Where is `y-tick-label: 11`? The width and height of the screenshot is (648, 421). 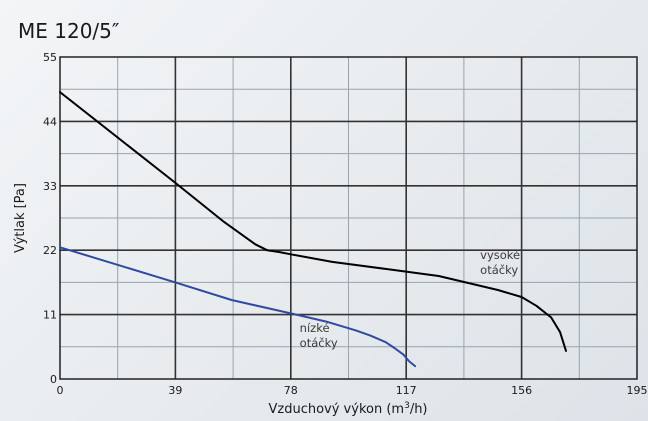
y-tick-label: 11 is located at coordinates (50, 315).